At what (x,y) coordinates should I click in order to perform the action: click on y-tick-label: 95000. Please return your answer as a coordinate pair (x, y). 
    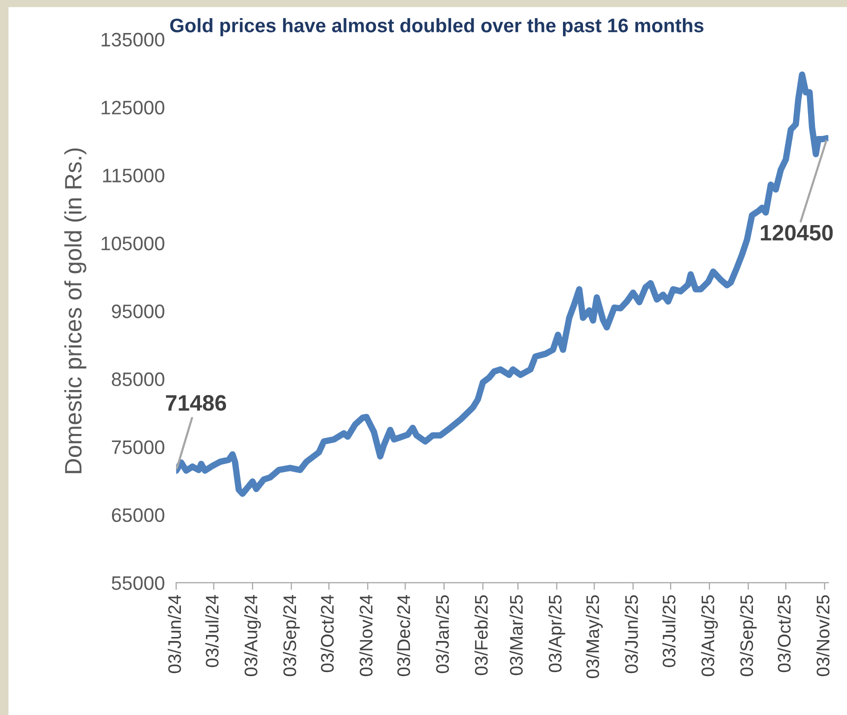
    Looking at the image, I should click on (138, 311).